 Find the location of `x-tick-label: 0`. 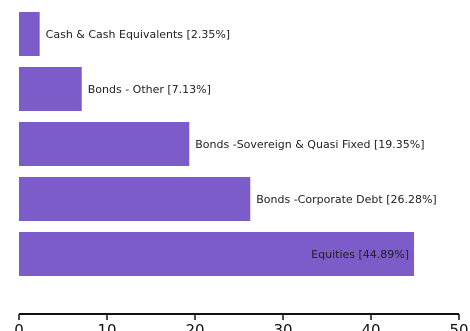

x-tick-label: 0 is located at coordinates (19, 326).